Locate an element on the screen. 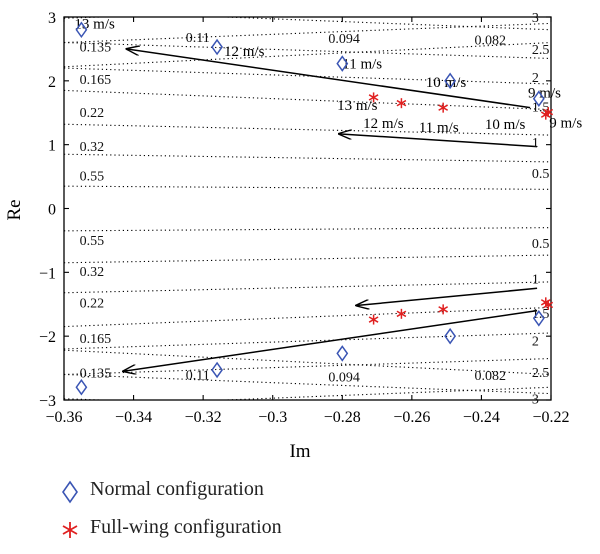  x-tick-label: −0.36 is located at coordinates (63, 417).